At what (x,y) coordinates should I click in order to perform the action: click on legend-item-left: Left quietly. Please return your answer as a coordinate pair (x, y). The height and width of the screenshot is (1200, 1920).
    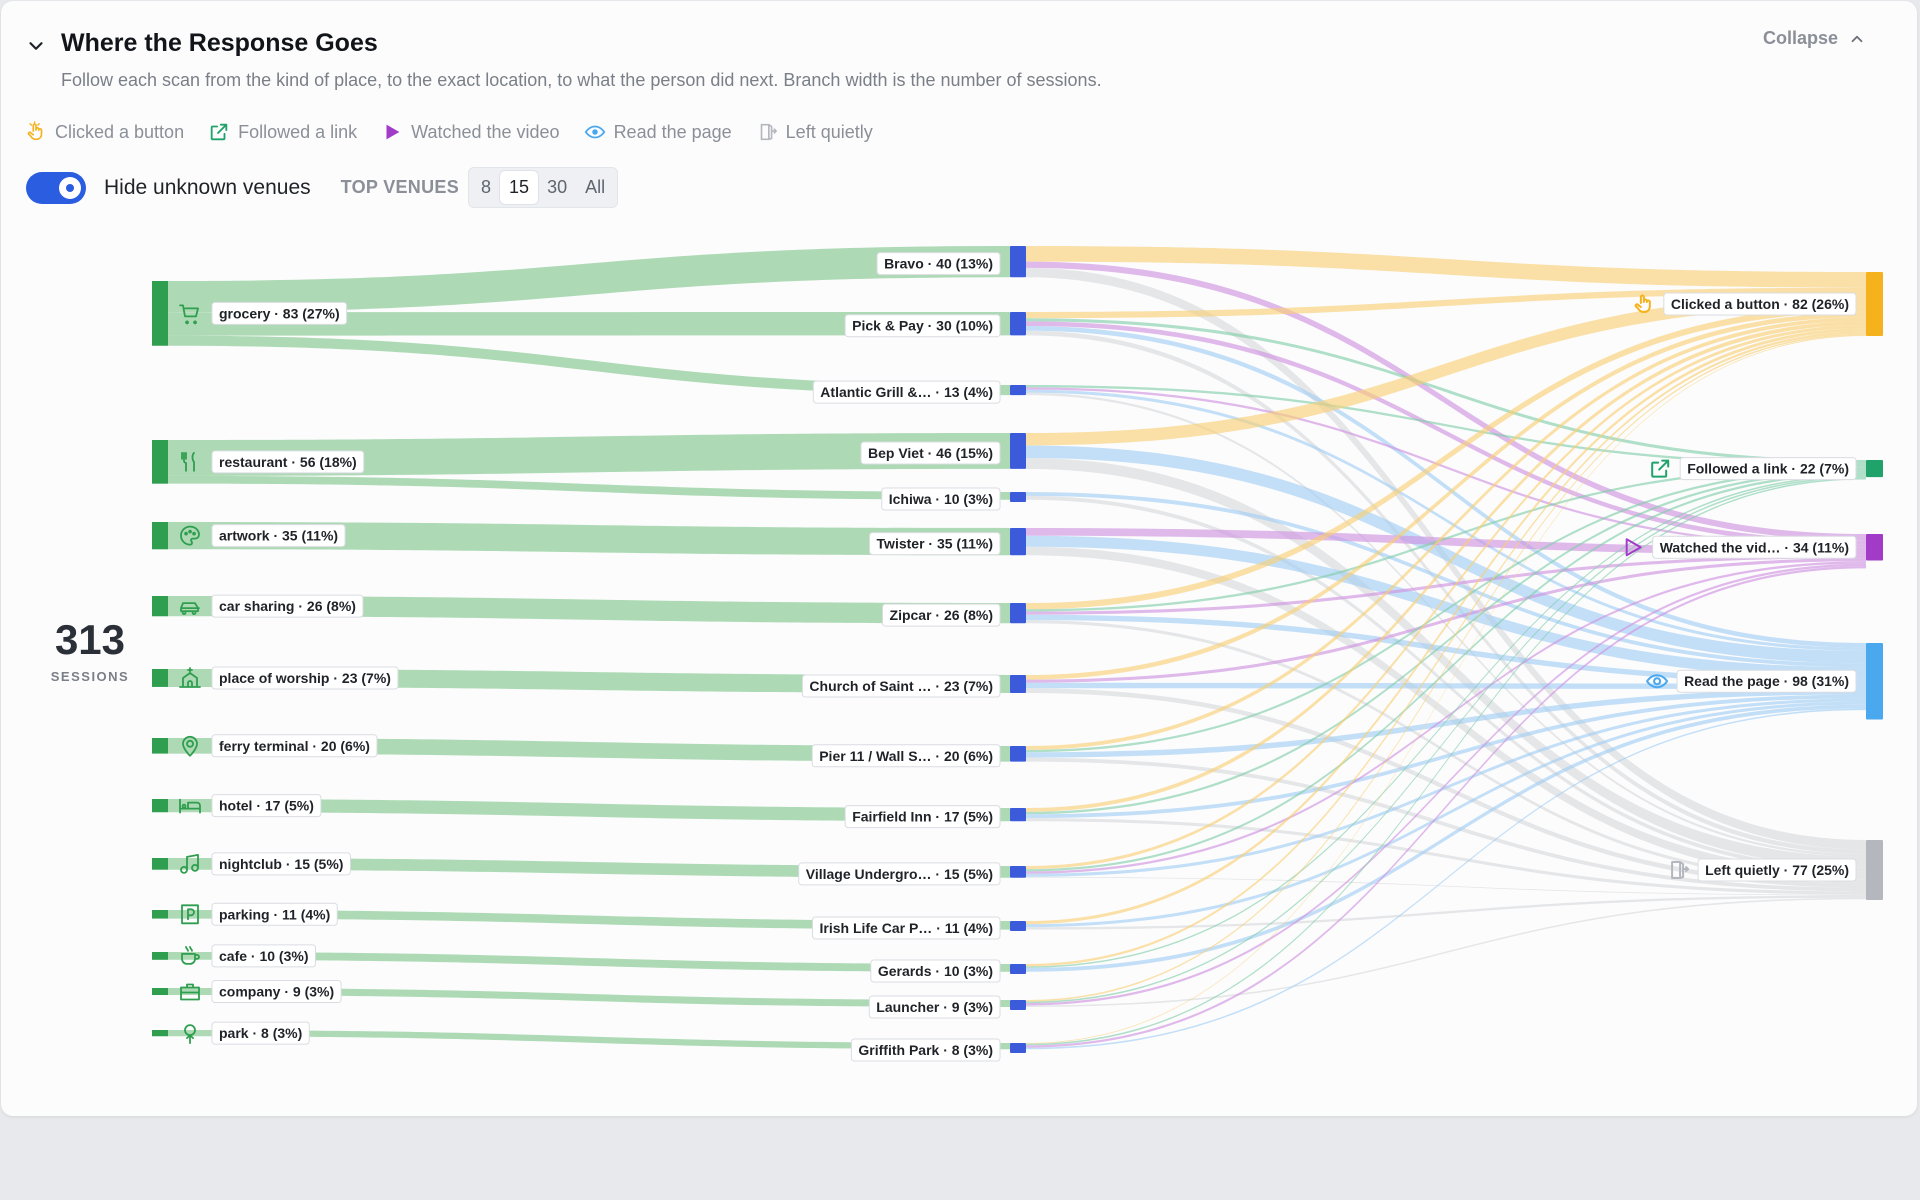
    Looking at the image, I should click on (814, 132).